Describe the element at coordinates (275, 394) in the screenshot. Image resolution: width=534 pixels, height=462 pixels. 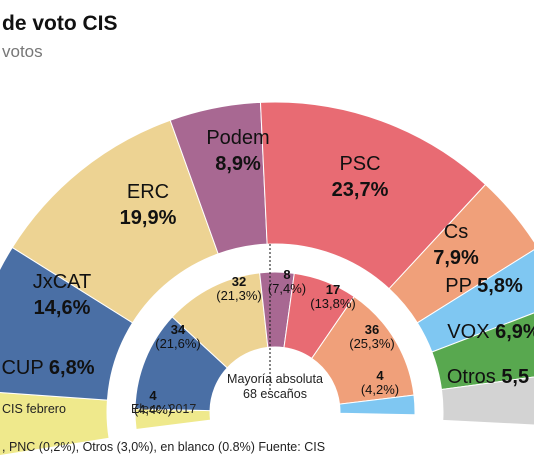
I see `majority-seats-label: 68 escaños` at that location.